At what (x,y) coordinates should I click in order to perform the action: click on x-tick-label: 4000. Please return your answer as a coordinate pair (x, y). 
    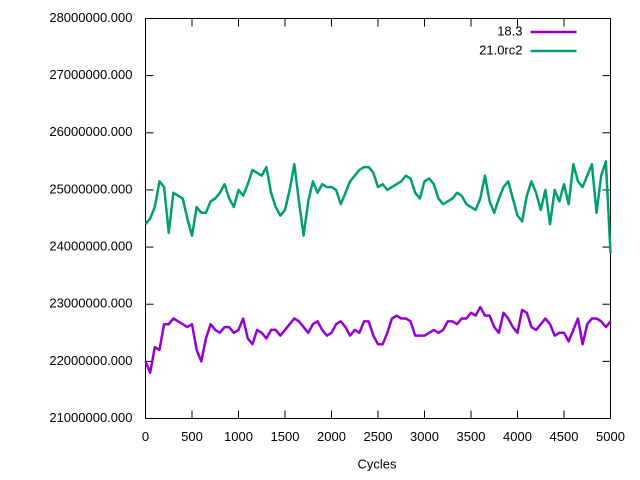
    Looking at the image, I should click on (517, 436).